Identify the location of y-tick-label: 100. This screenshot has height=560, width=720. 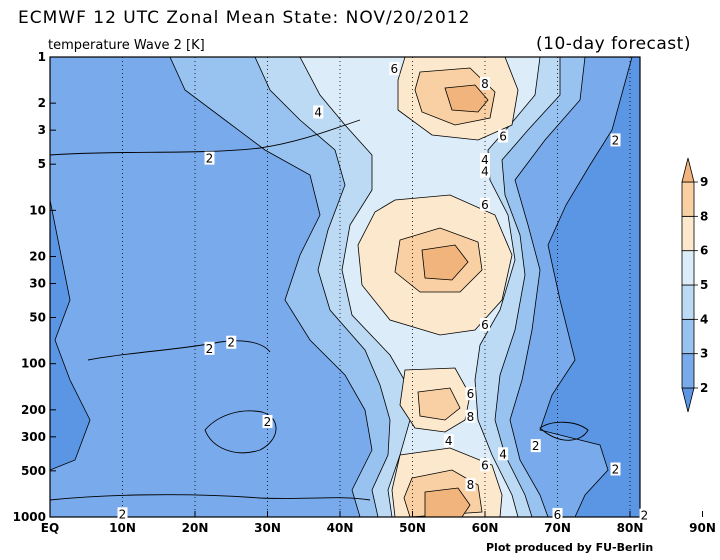
(33, 364).